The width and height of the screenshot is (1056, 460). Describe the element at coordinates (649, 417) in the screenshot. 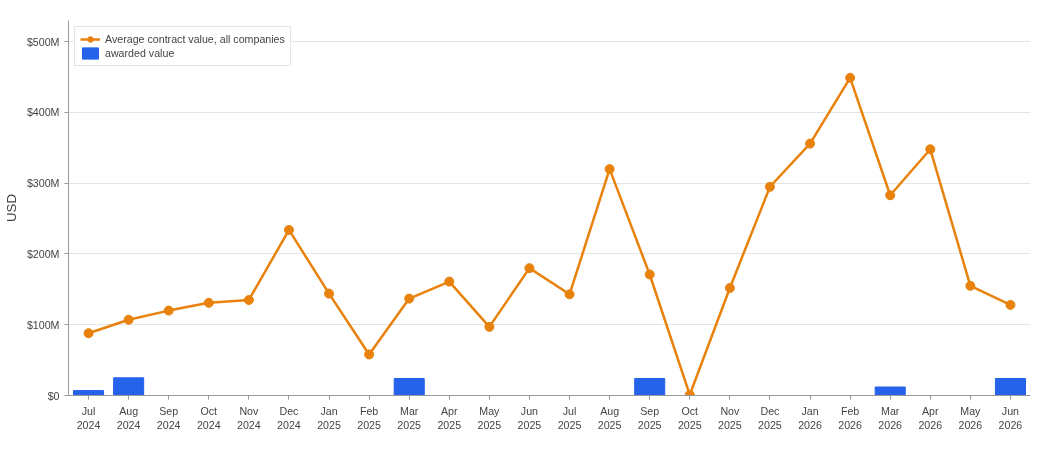

I see `x-tick-label: Sep 2025` at that location.